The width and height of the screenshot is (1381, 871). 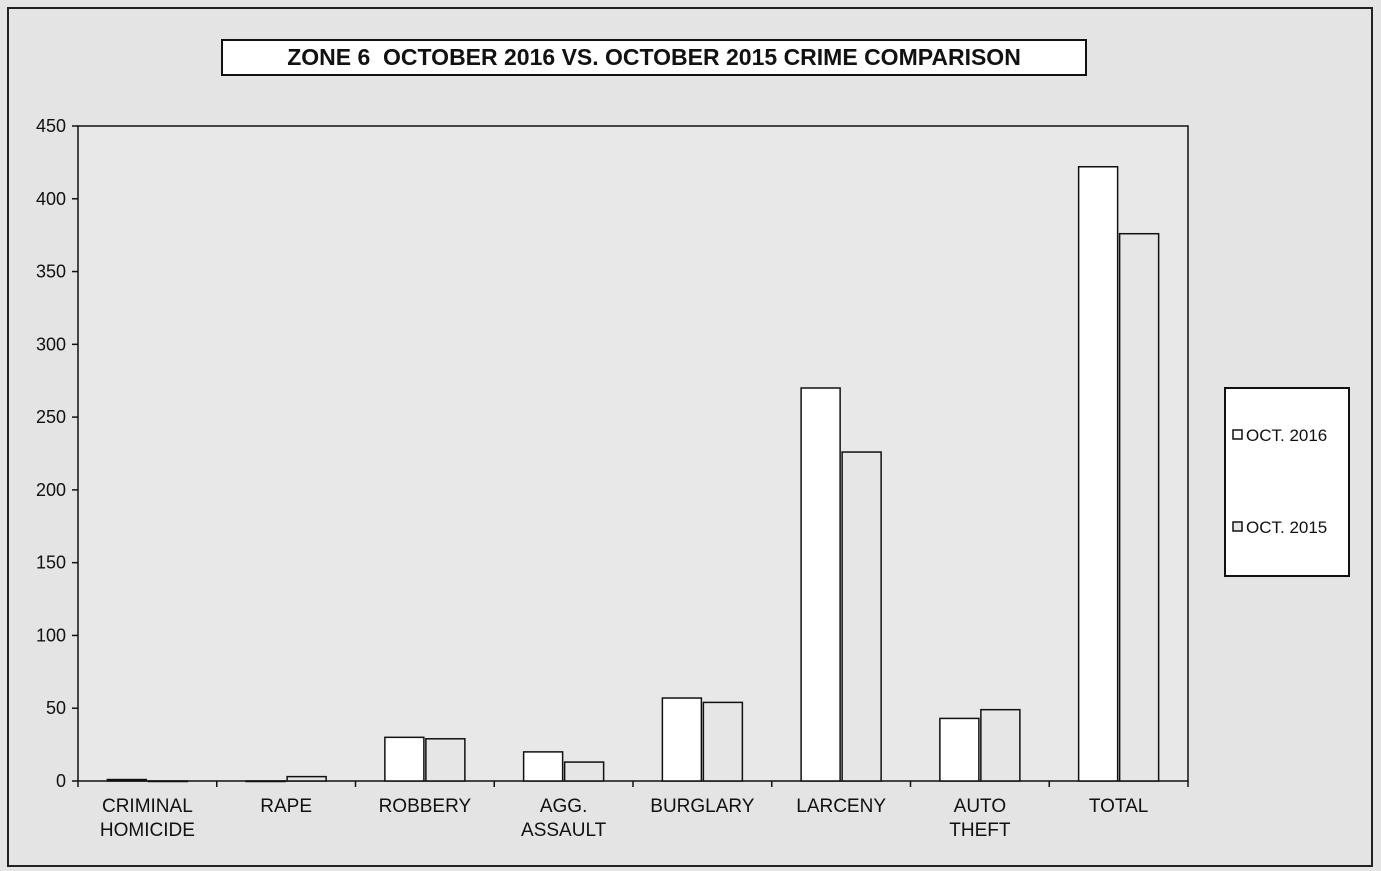 I want to click on legend-frame, so click(x=1287, y=482).